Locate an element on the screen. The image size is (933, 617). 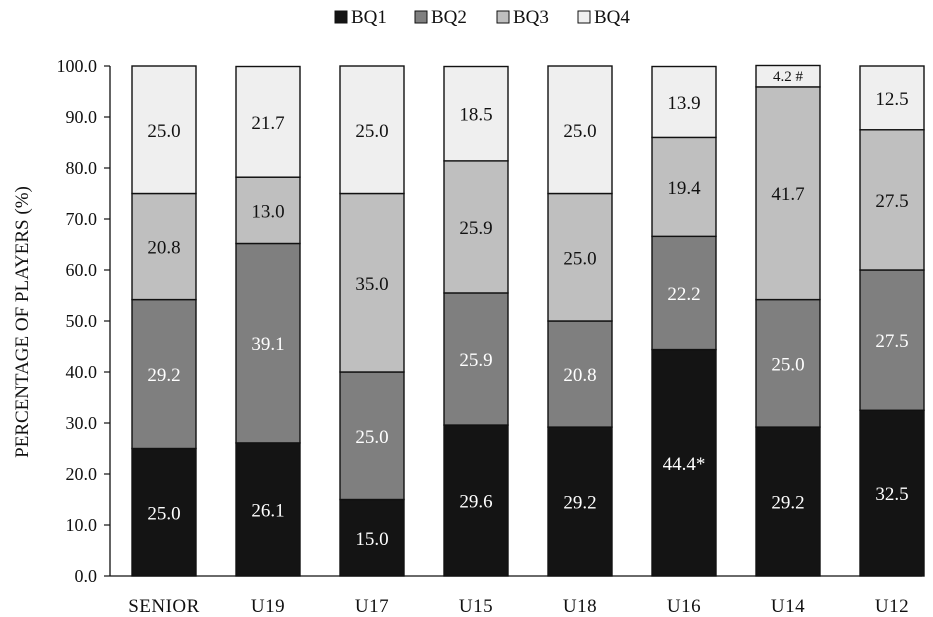
y-tick-label: 30.0 is located at coordinates (82, 423).